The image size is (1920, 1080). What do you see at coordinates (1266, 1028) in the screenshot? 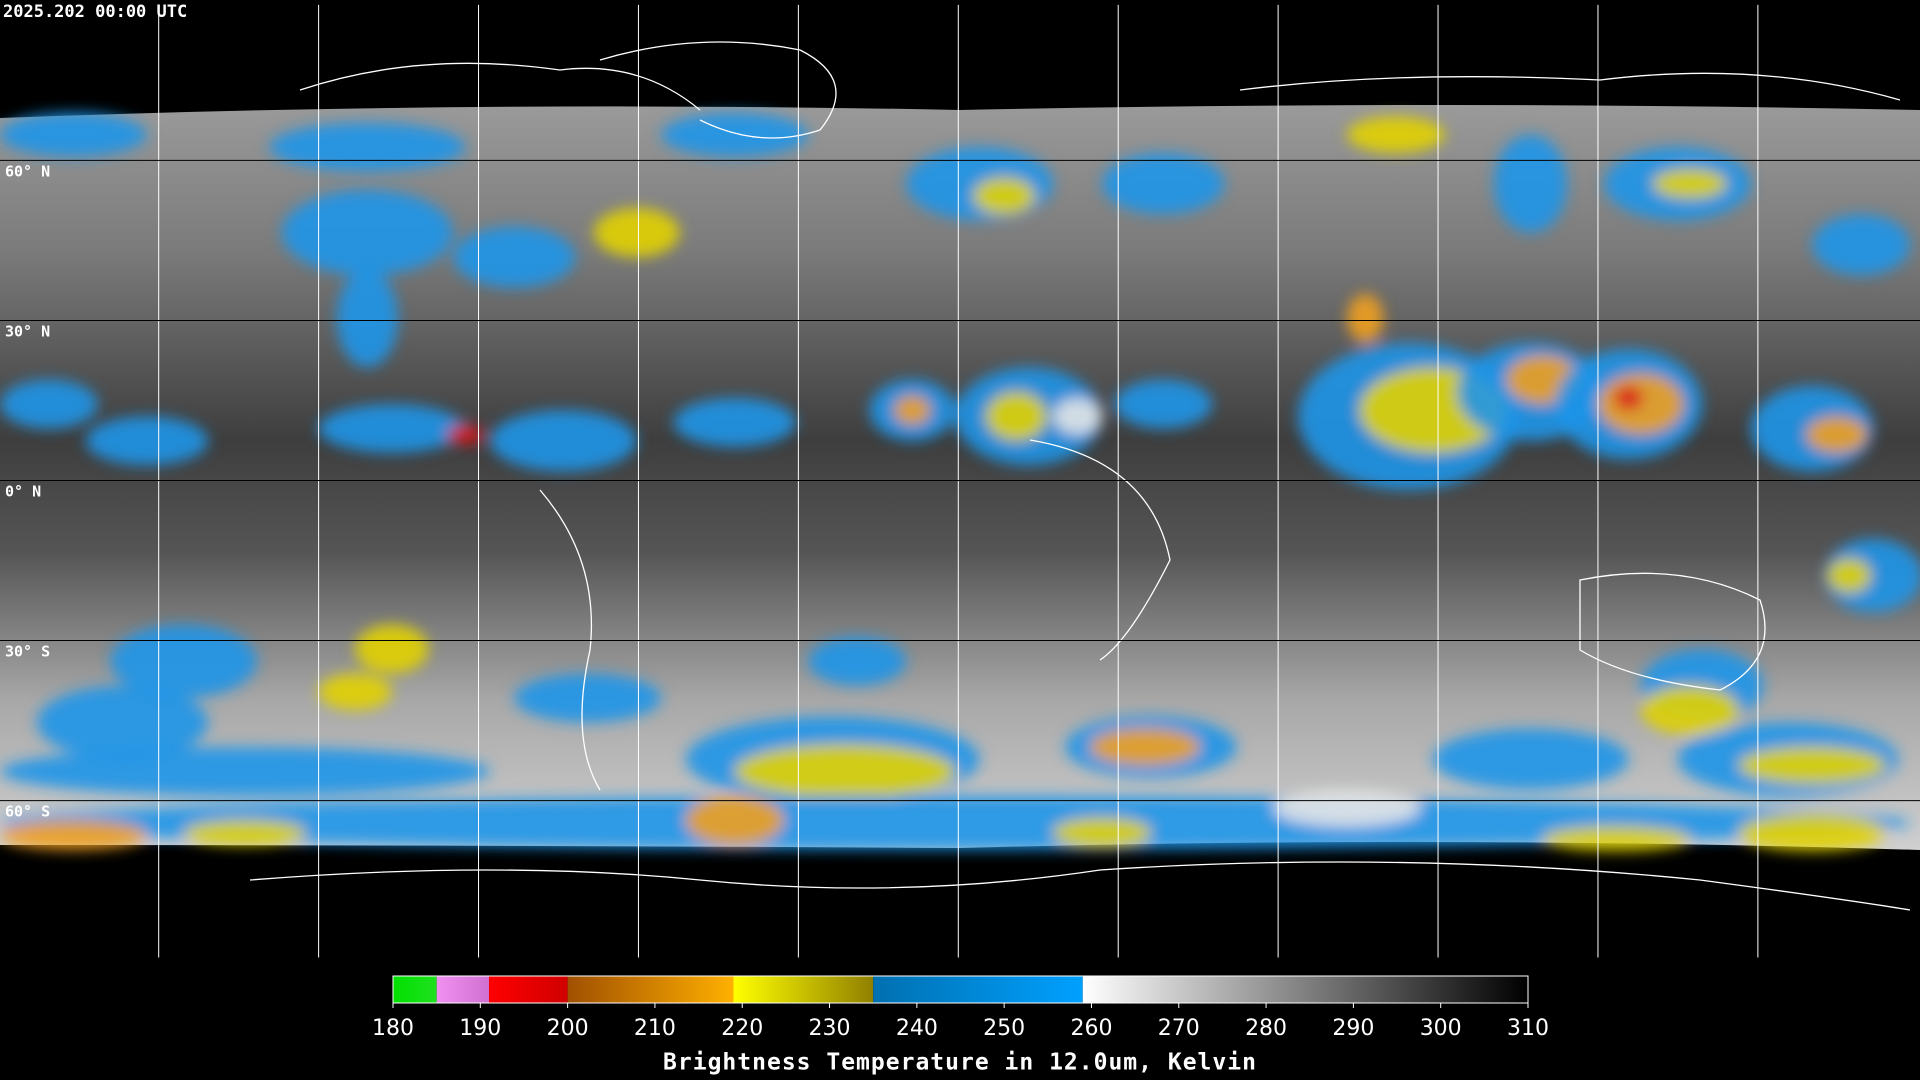
I see `colorbar-tick-label: 280` at bounding box center [1266, 1028].